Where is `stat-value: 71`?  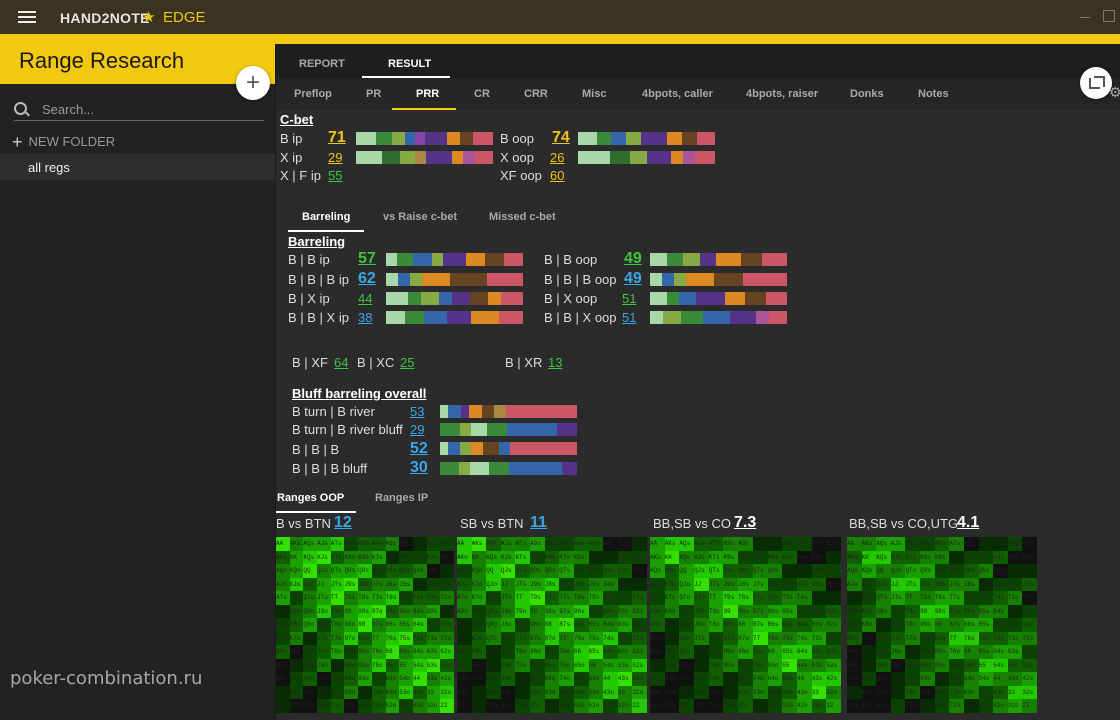 stat-value: 71 is located at coordinates (337, 137).